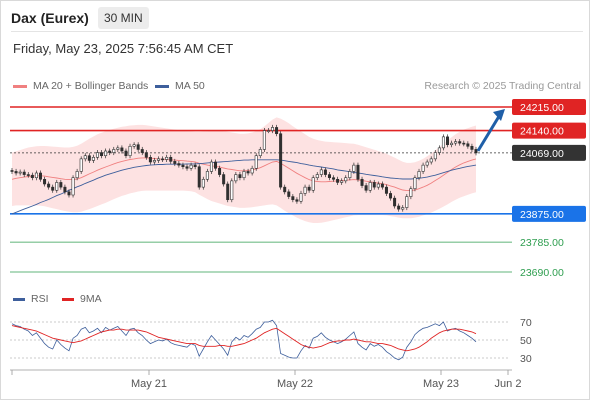 This screenshot has height=400, width=590. What do you see at coordinates (502, 86) in the screenshot?
I see `research-credit: Research © 2025 Trading Central` at bounding box center [502, 86].